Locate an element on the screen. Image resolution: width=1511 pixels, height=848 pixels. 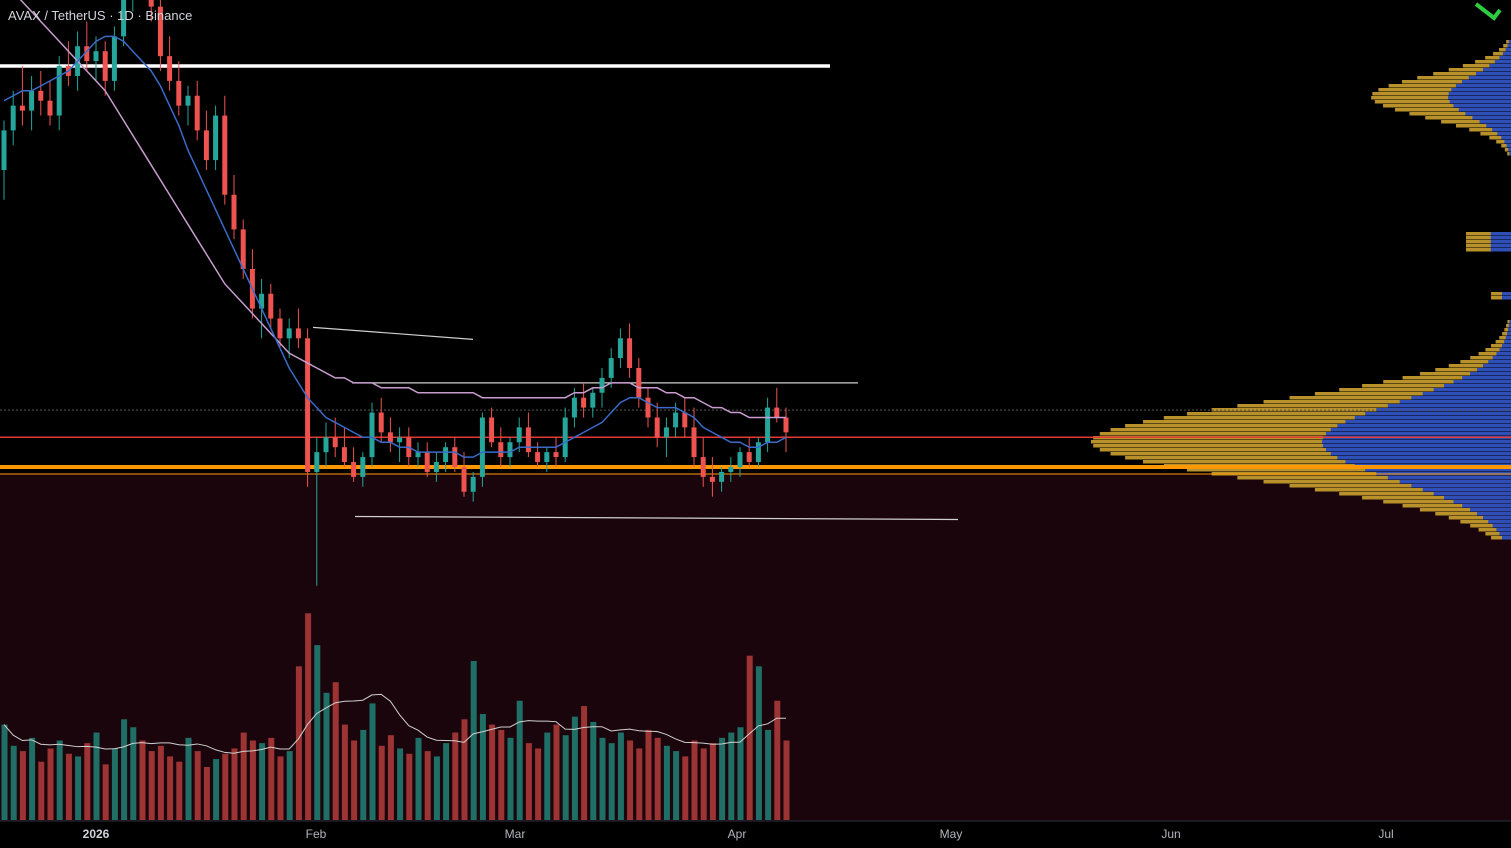
x-tick-label: Apr is located at coordinates (737, 834).